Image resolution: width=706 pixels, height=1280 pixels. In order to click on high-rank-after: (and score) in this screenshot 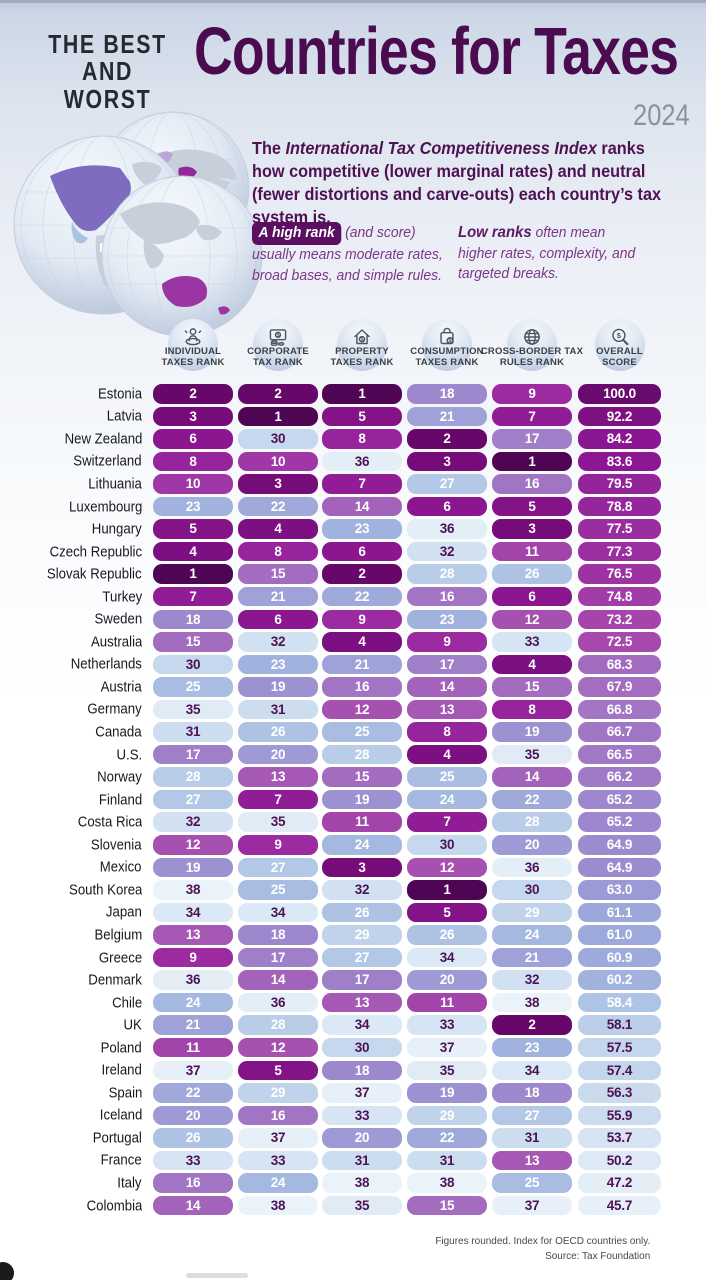, I will do `click(378, 232)`.